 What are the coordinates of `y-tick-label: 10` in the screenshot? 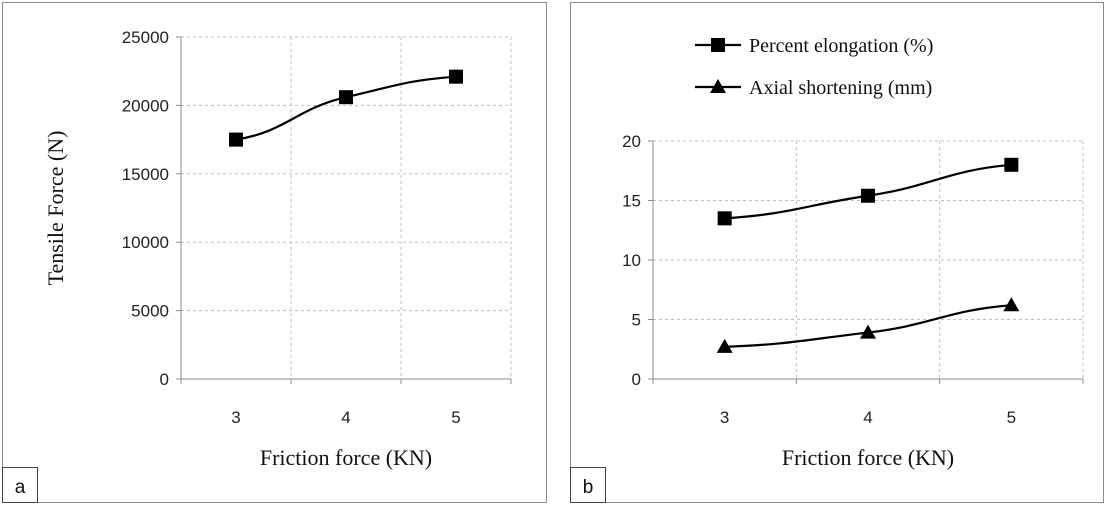 It's located at (631, 260).